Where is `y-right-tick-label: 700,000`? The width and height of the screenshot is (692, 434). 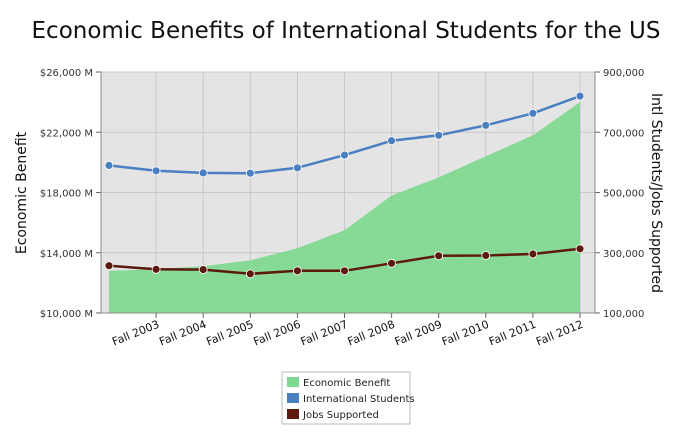
y-right-tick-label: 700,000 is located at coordinates (623, 133).